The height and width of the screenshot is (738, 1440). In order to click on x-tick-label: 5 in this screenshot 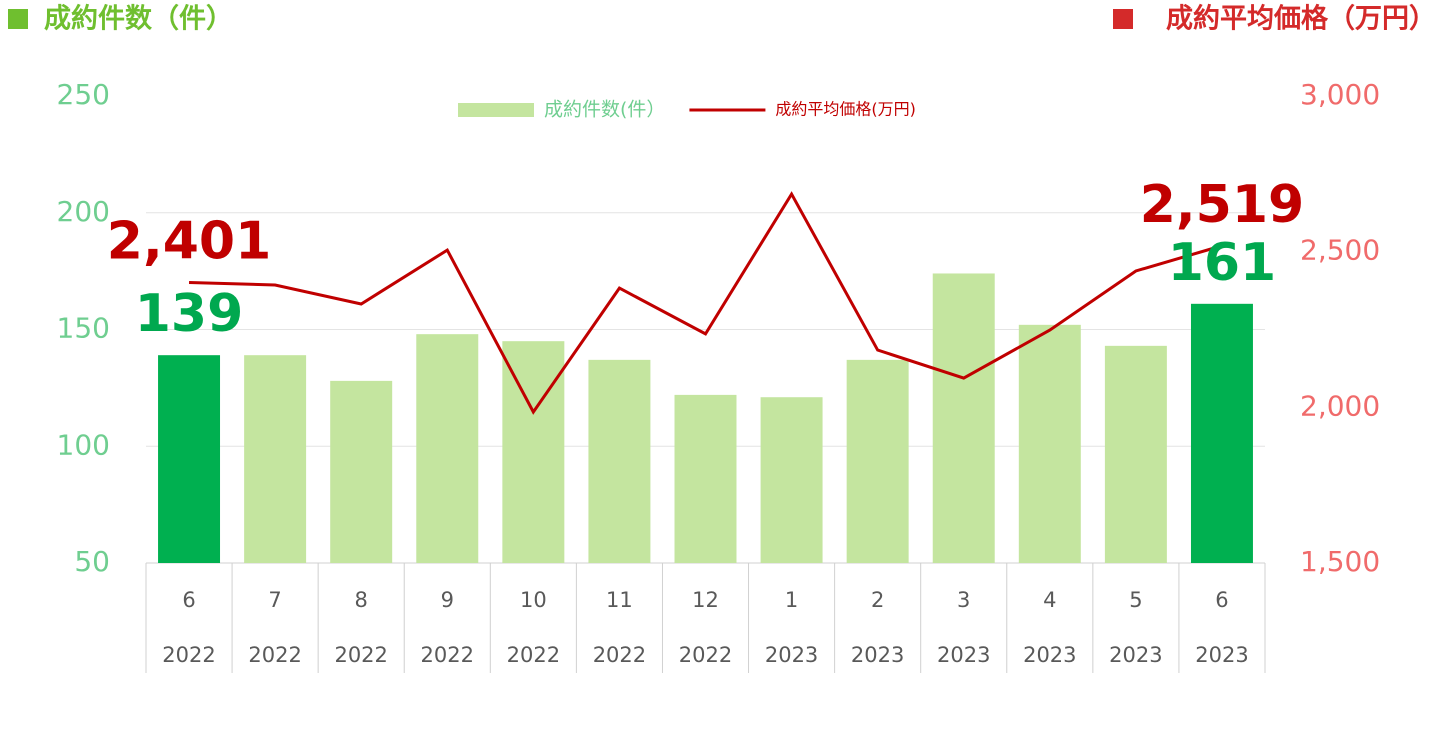, I will do `click(1135, 600)`.